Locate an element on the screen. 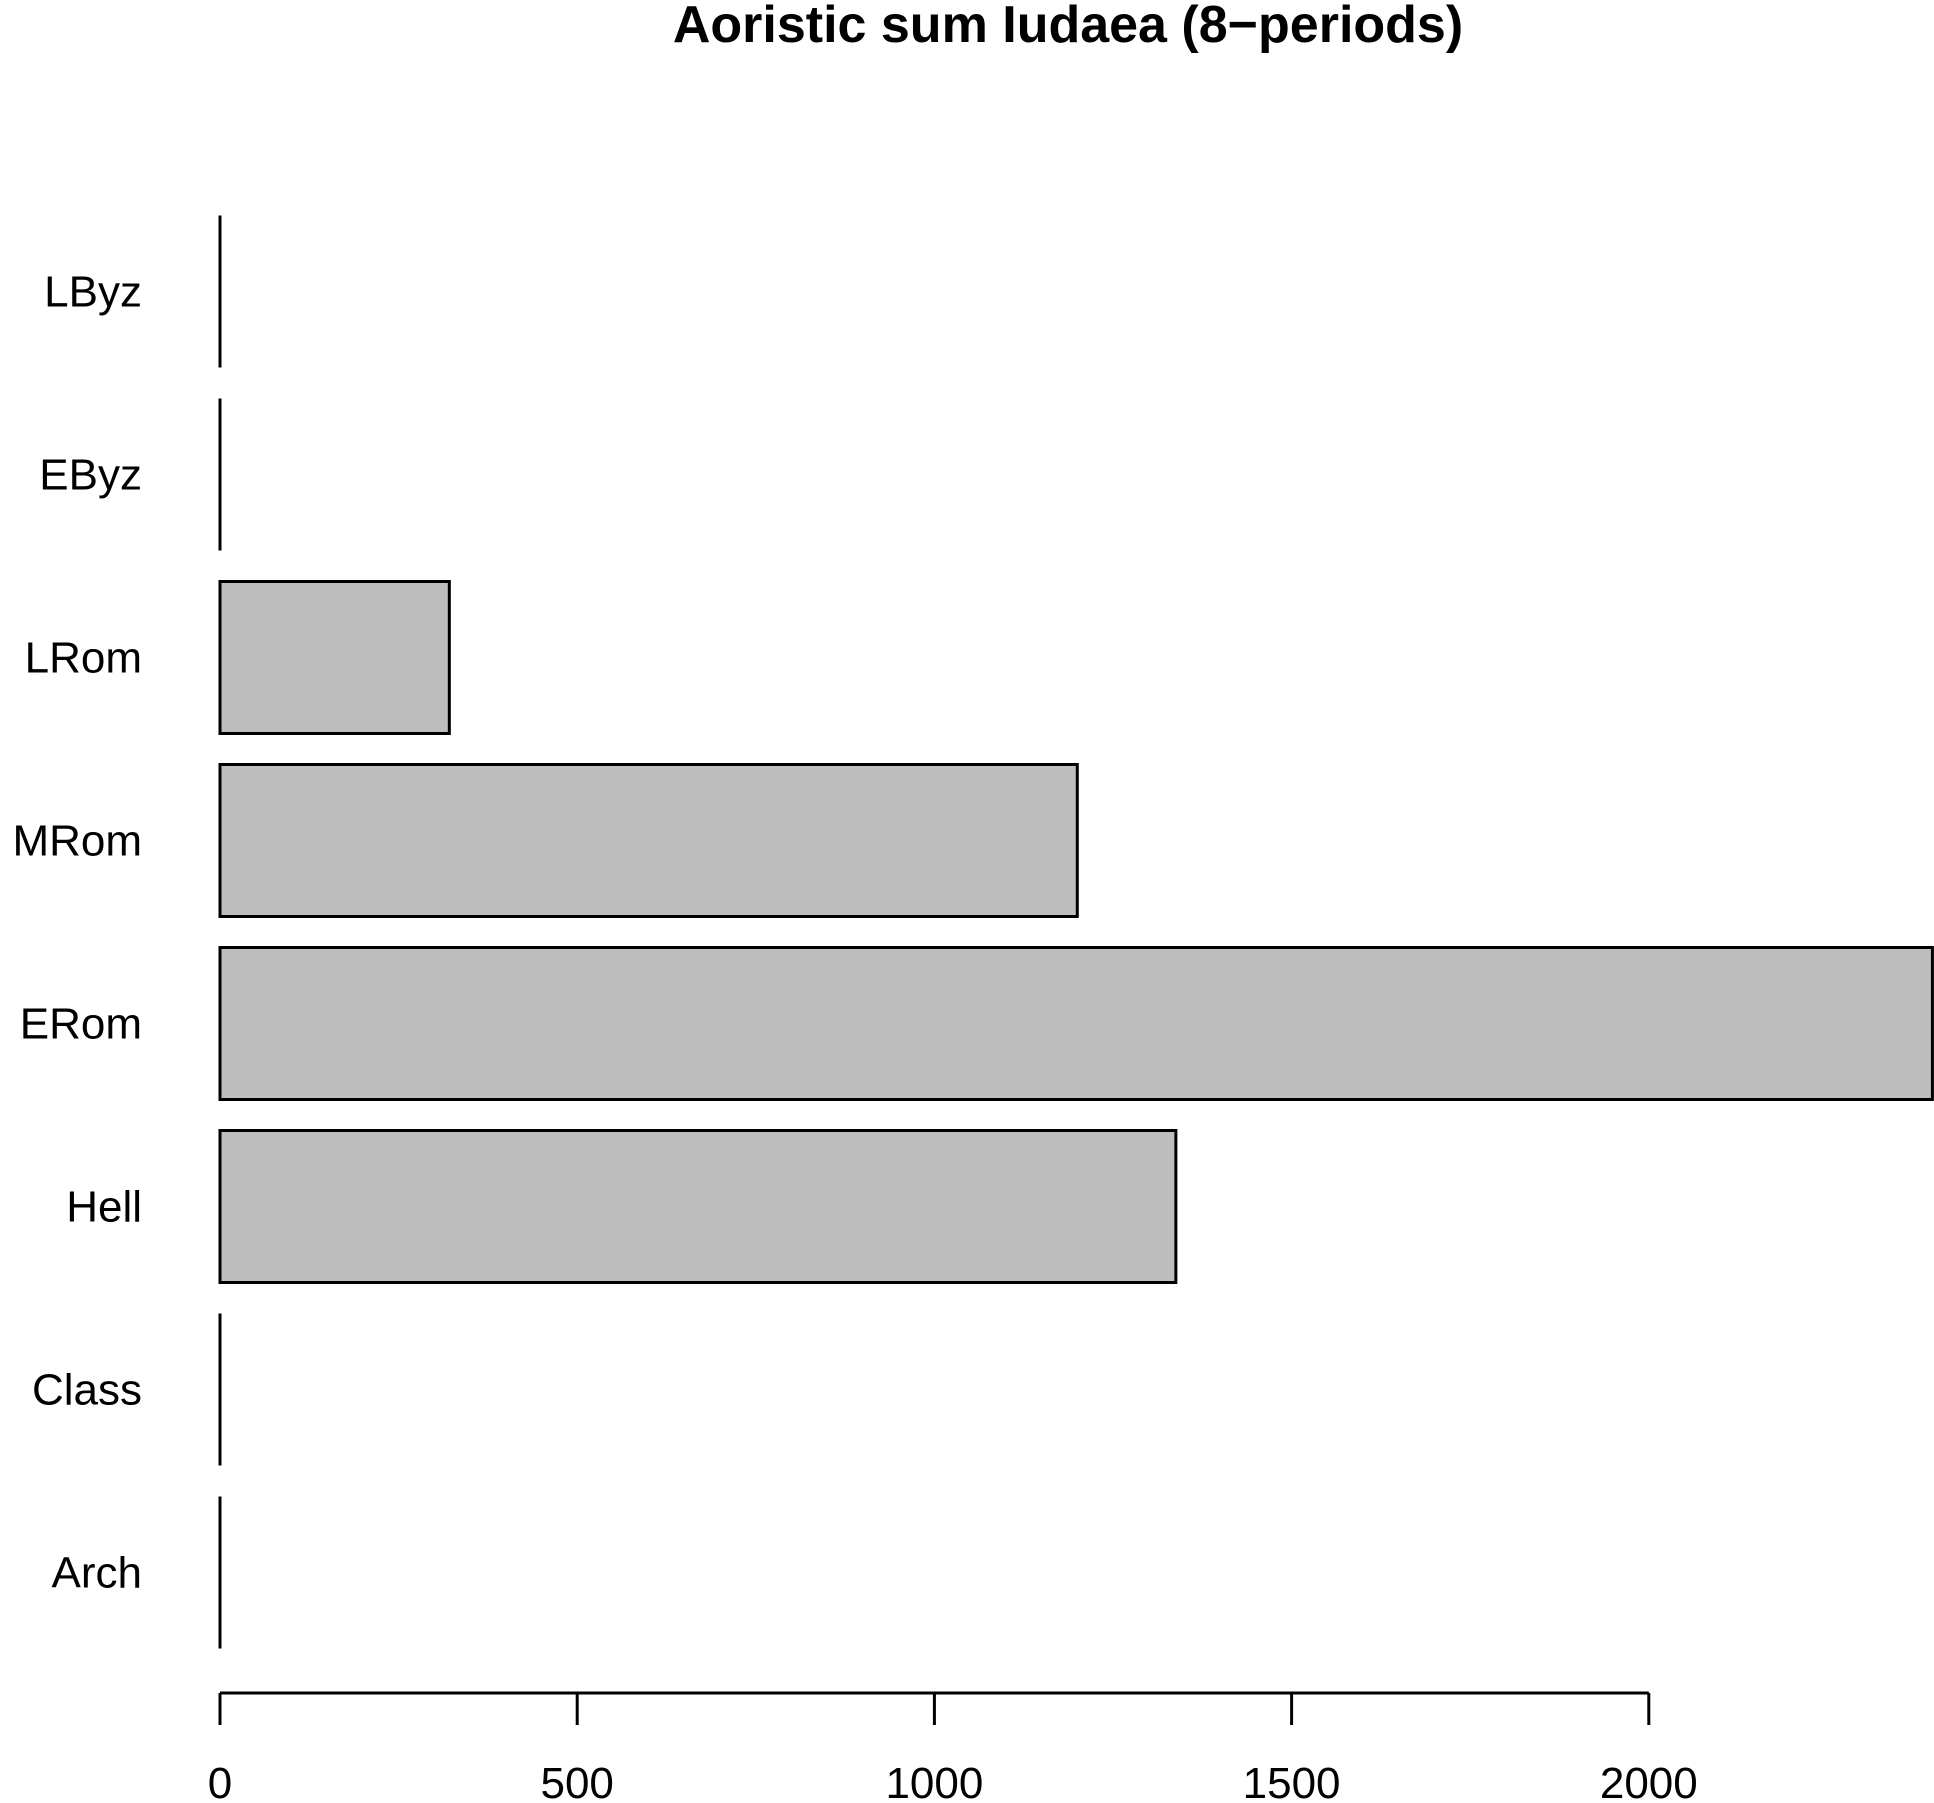 This screenshot has height=1803, width=1934. x-tick-label-500: 500 is located at coordinates (576, 1781).